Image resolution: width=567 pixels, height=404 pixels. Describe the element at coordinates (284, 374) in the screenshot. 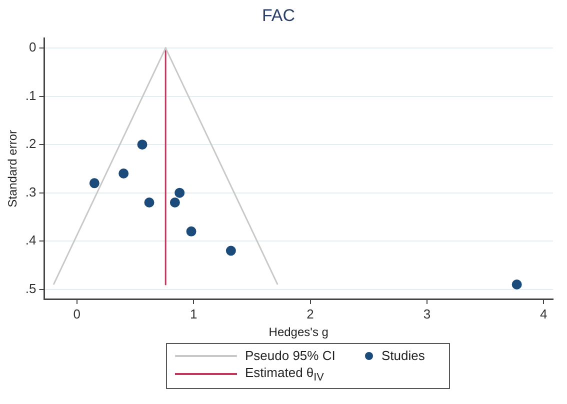

I see `legend-label: Estimated θ$_{IV}$` at that location.